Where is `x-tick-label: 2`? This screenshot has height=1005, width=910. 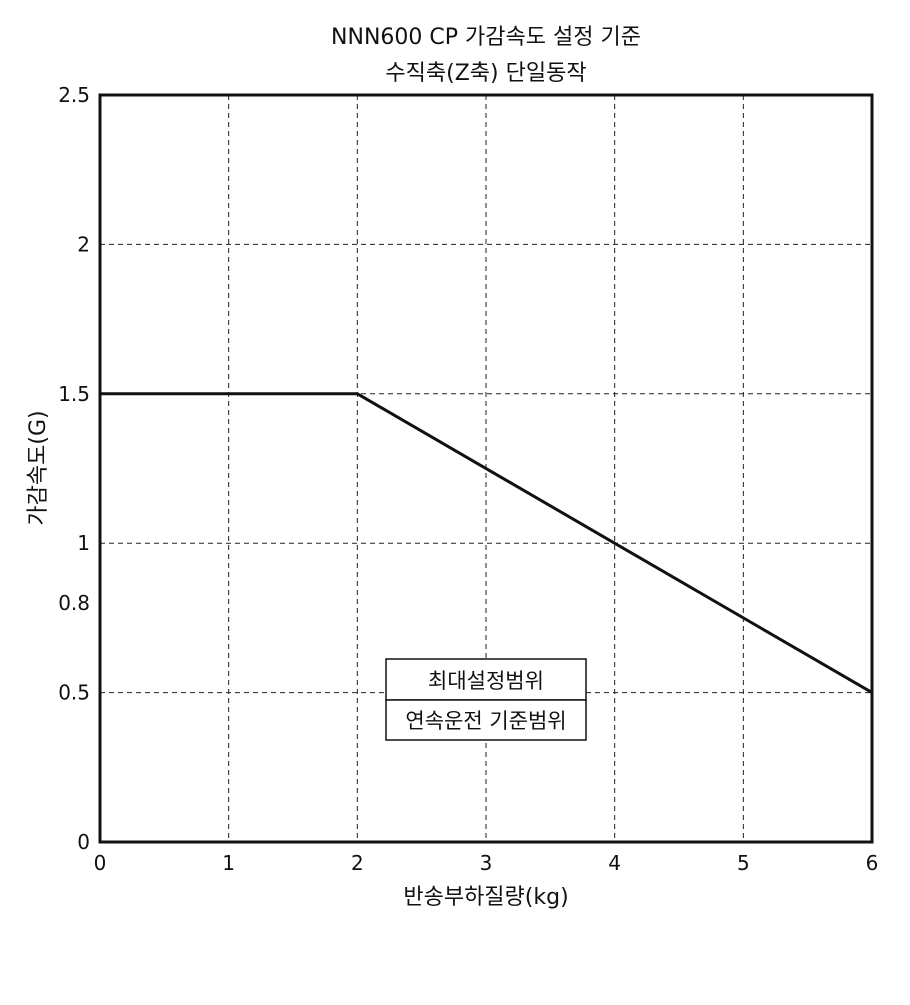 x-tick-label: 2 is located at coordinates (357, 863).